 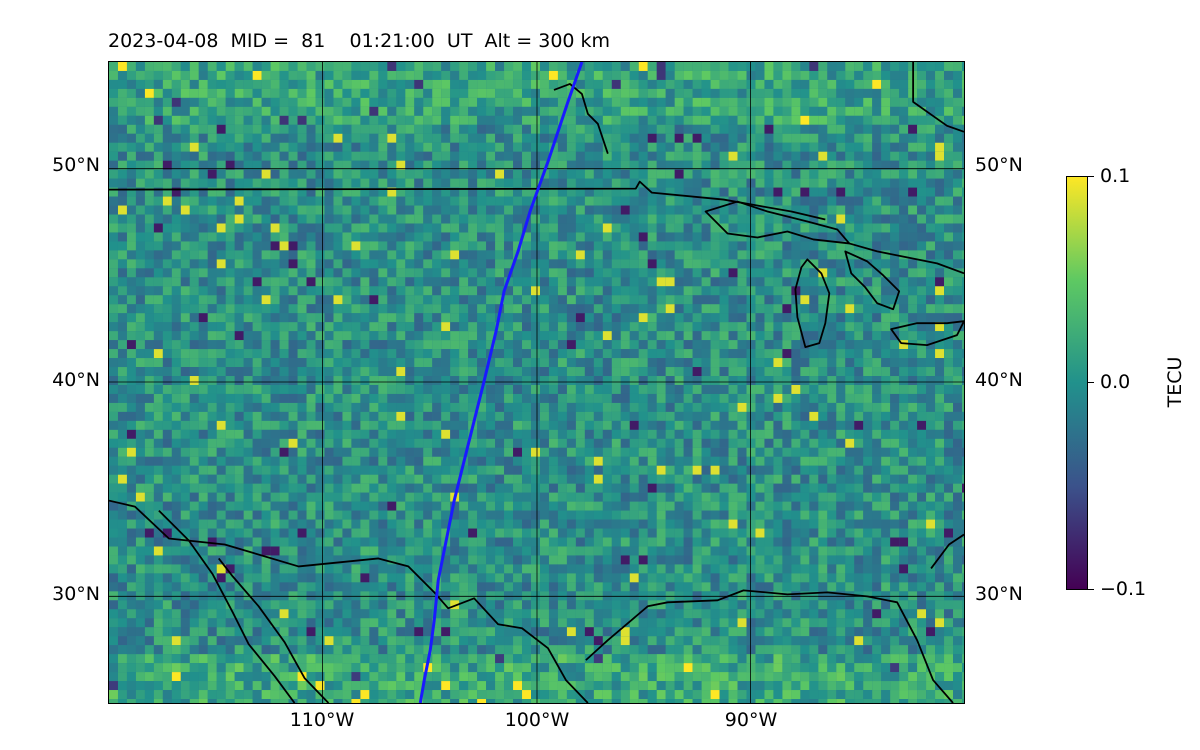 What do you see at coordinates (1175, 382) in the screenshot?
I see `colorbar-title: TECU` at bounding box center [1175, 382].